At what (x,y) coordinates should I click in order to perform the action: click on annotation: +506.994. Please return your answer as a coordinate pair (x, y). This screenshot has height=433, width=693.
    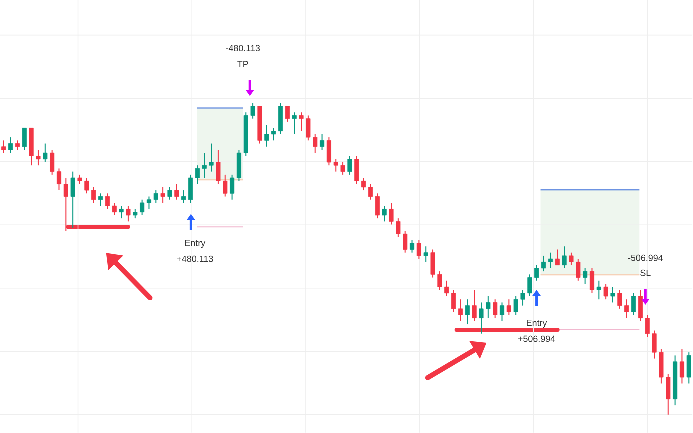
    Looking at the image, I should click on (537, 339).